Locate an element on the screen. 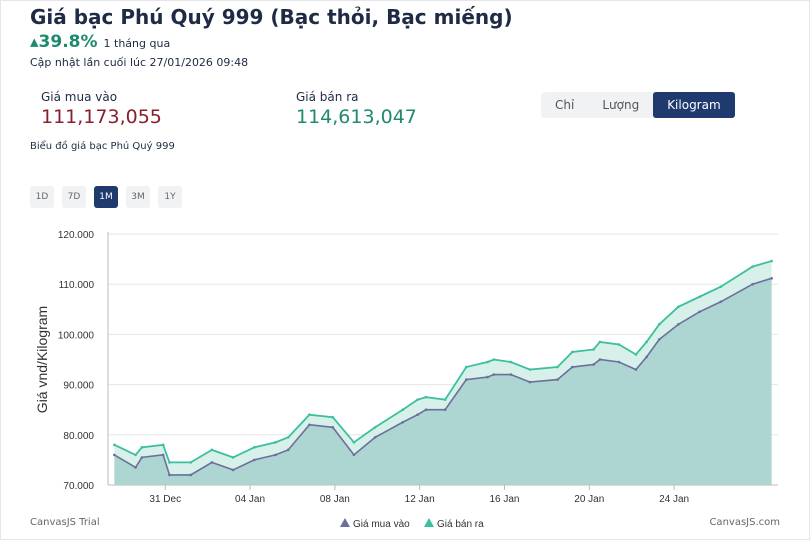  unit-tab-chi: Chỉ is located at coordinates (565, 105).